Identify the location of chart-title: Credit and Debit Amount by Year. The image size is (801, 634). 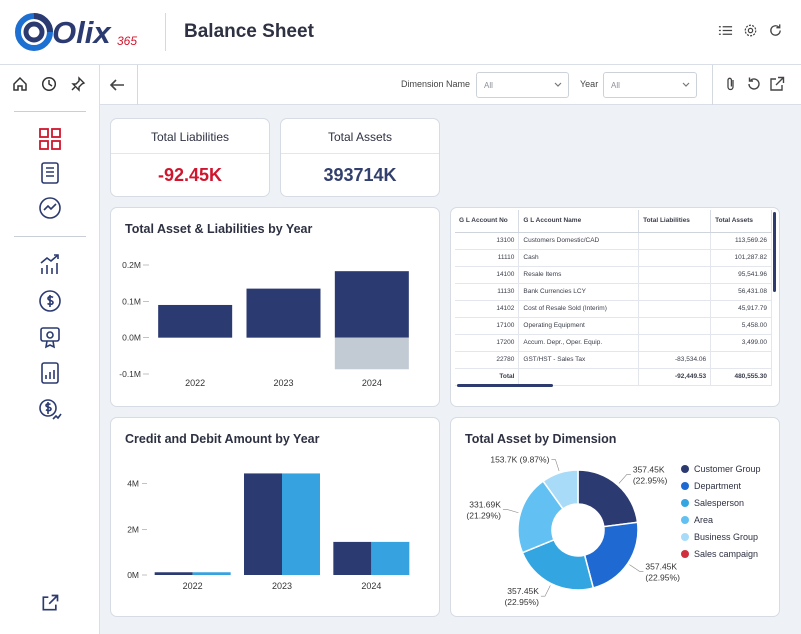
(222, 439).